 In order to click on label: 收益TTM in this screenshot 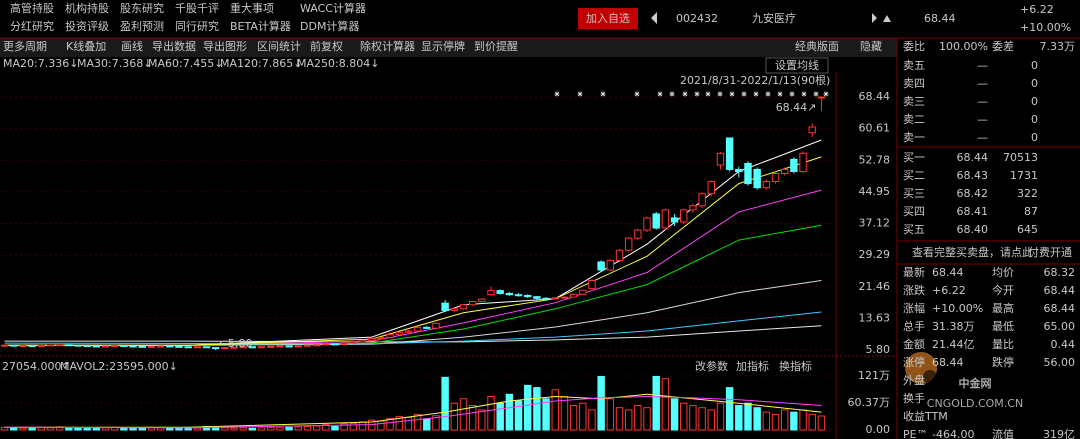, I will do `click(925, 416)`.